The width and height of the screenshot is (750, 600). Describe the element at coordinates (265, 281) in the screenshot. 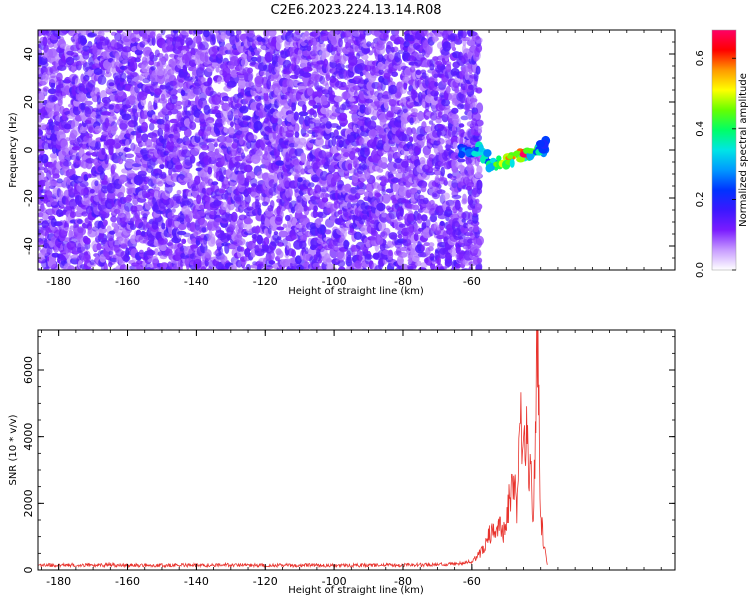

I see `x-tick-label: -120` at that location.